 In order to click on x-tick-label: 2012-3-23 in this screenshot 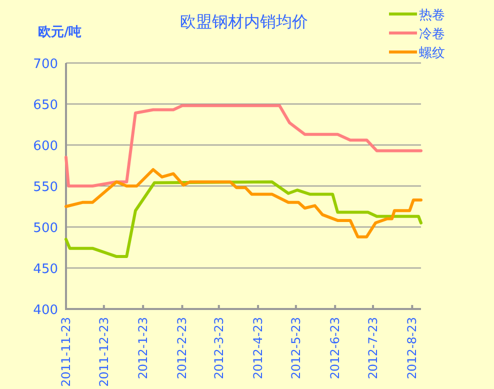, I will do `click(219, 348)`.